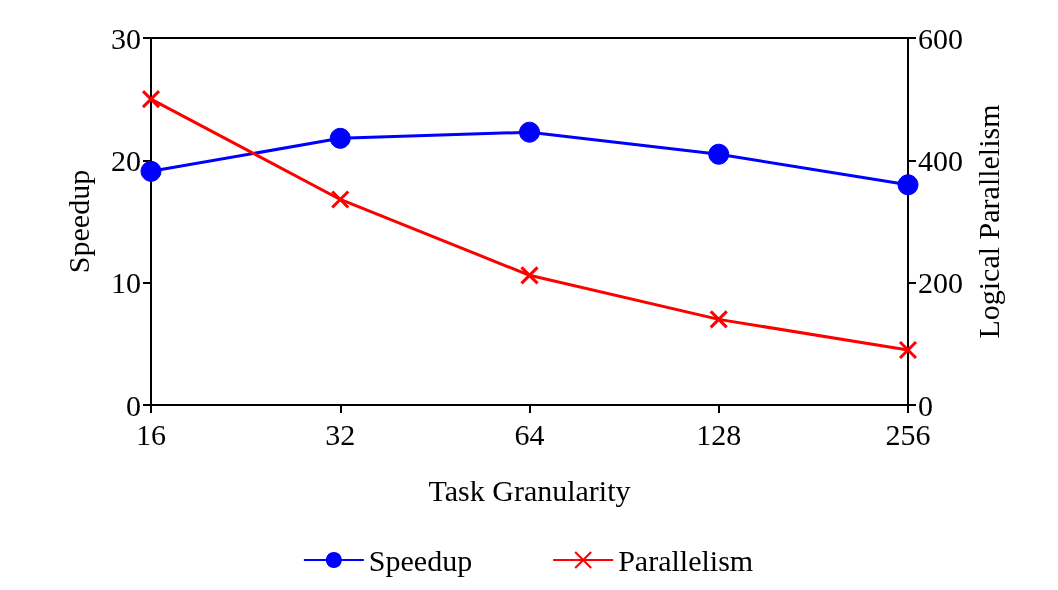  What do you see at coordinates (126, 38) in the screenshot?
I see `y-tick-label: 30` at bounding box center [126, 38].